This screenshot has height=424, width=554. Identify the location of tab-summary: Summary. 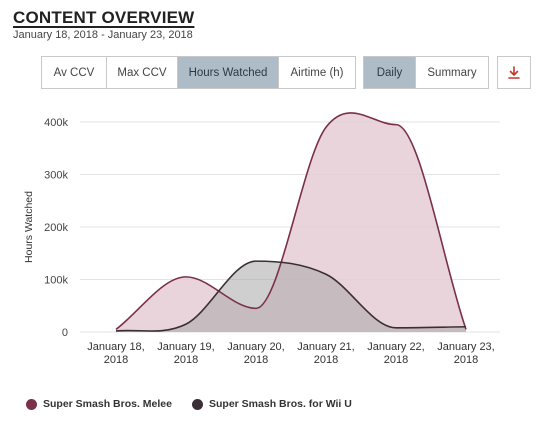
(452, 72).